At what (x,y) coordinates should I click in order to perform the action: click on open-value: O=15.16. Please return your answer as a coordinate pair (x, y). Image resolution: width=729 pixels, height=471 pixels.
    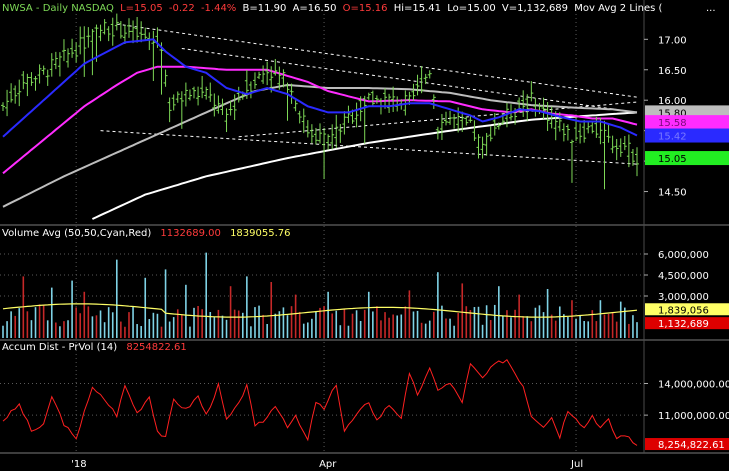
    Looking at the image, I should click on (365, 8).